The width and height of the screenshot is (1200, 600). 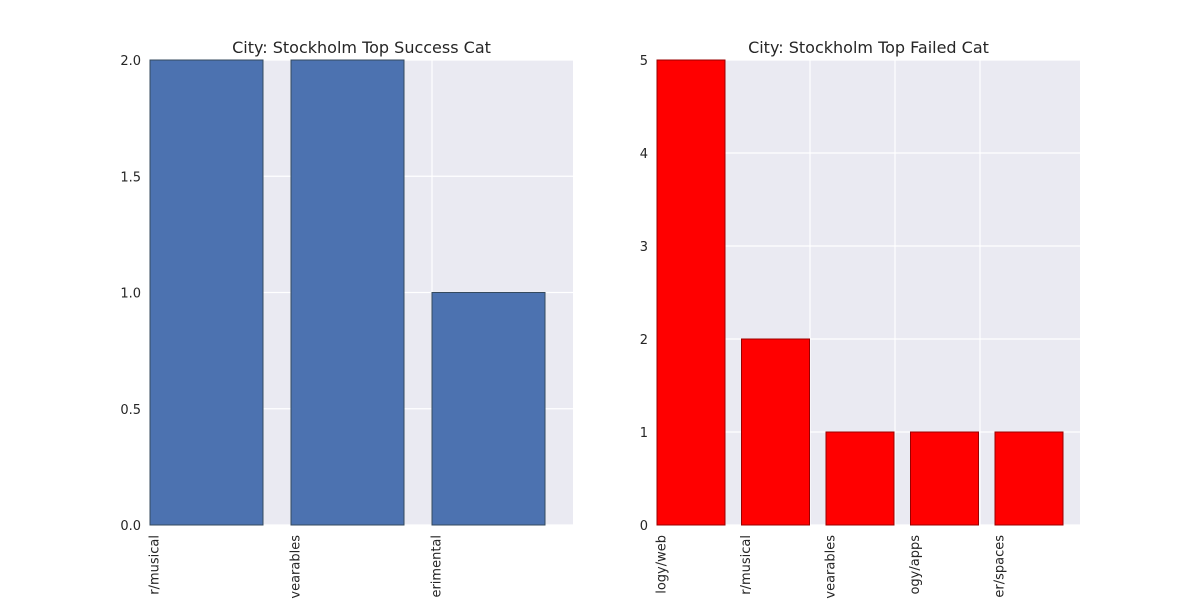 What do you see at coordinates (662, 564) in the screenshot?
I see `x-tick-label: logy/web` at bounding box center [662, 564].